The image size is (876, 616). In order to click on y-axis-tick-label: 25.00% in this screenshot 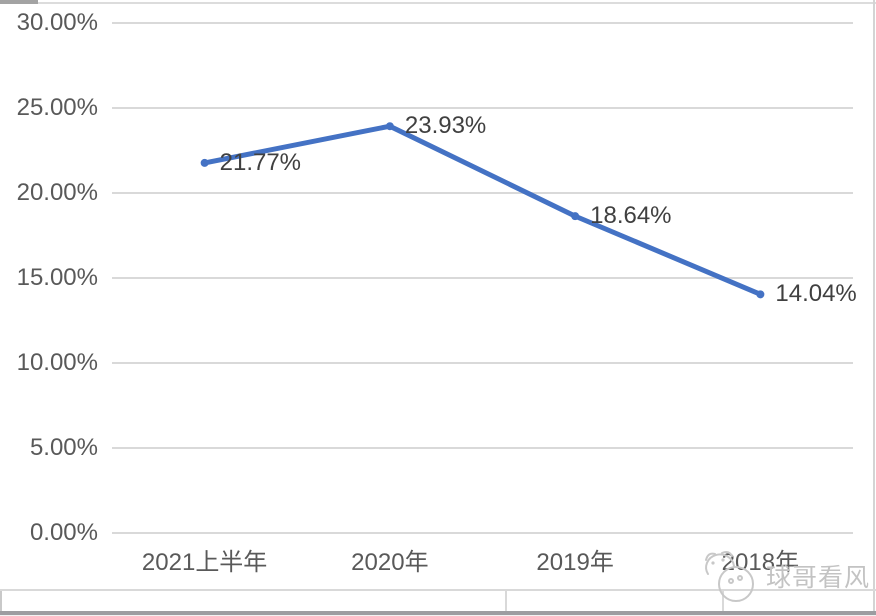, I will do `click(57, 107)`.